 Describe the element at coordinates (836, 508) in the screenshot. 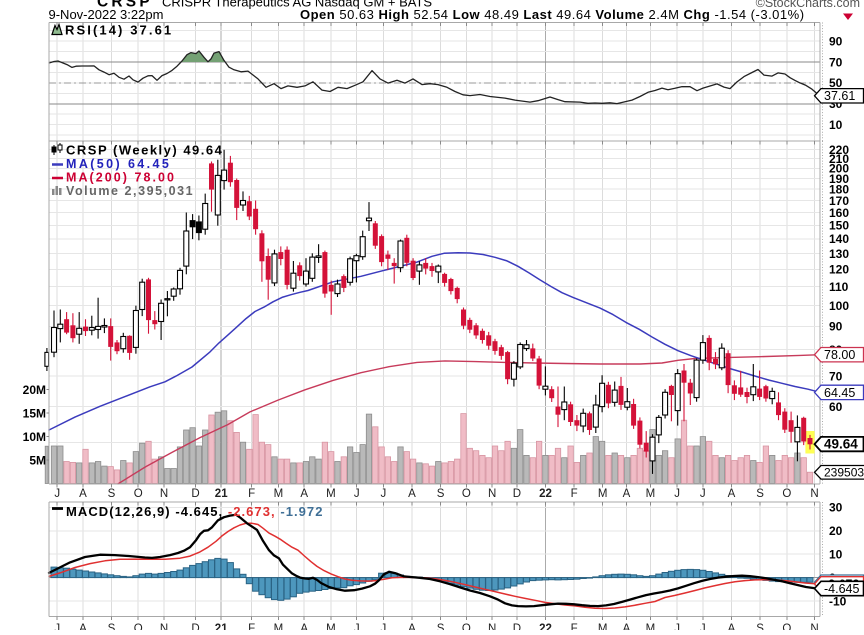

I see `svg-text: 30` at that location.